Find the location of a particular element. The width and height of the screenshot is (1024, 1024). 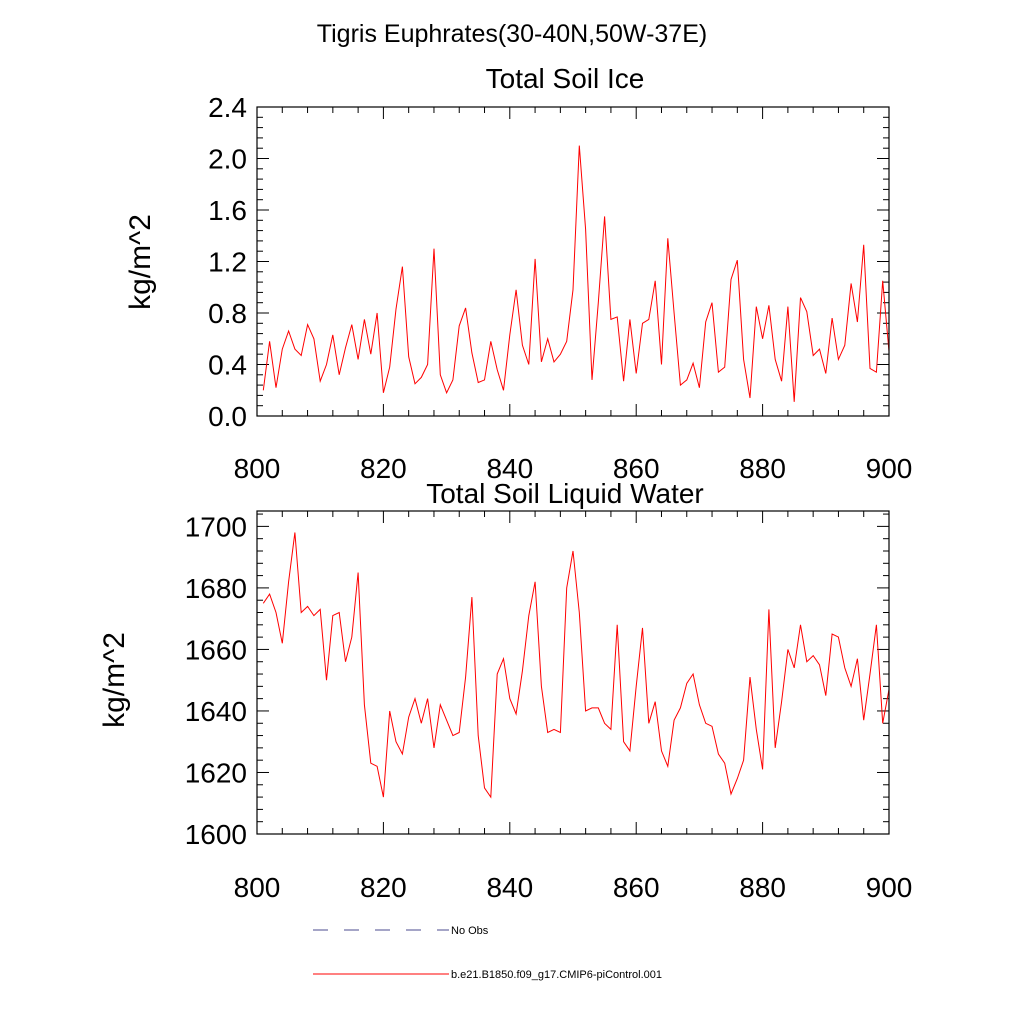

soil-liquid-water-xtick-label: 840 is located at coordinates (509, 887).